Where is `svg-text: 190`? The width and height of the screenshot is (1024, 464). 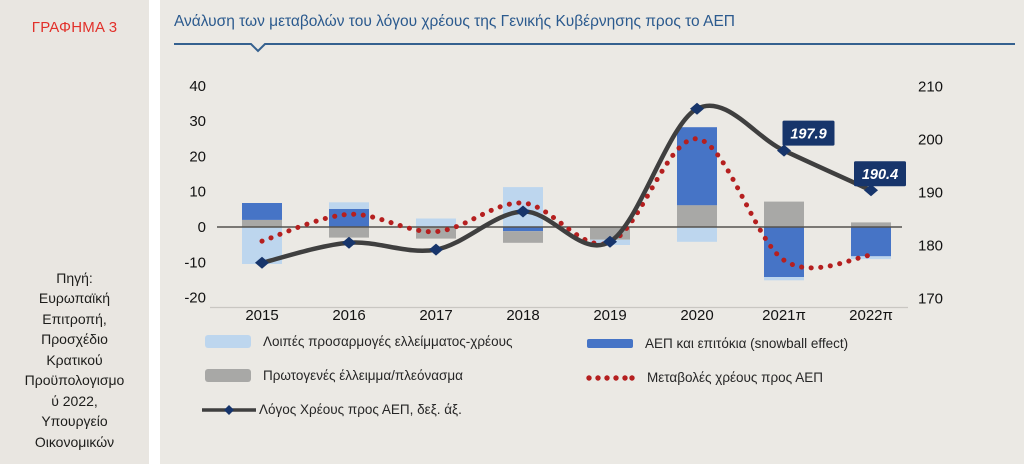 svg-text: 190 is located at coordinates (930, 192).